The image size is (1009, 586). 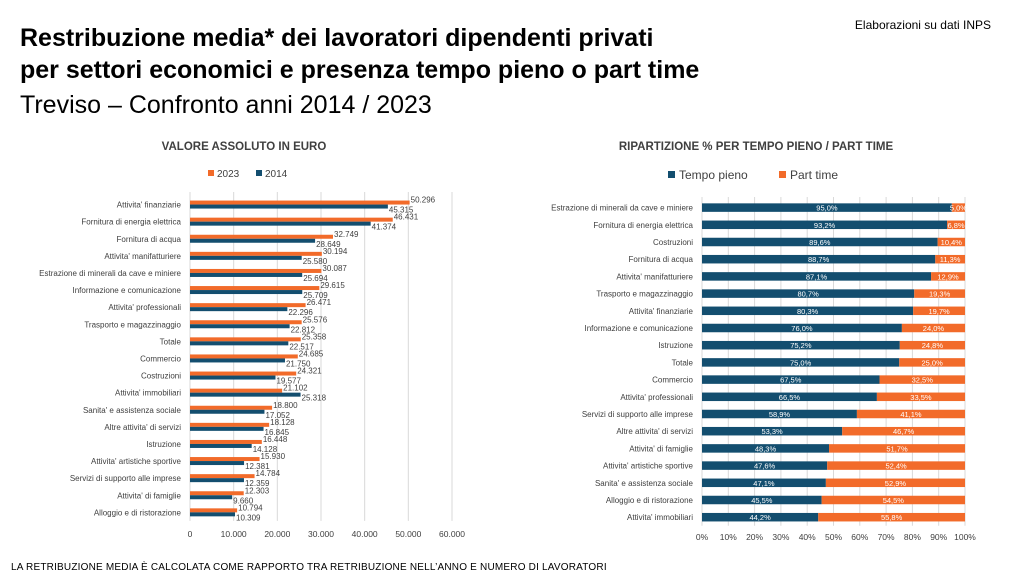 I want to click on chart2-data-label-part-time: 12,9%, so click(x=948, y=276).